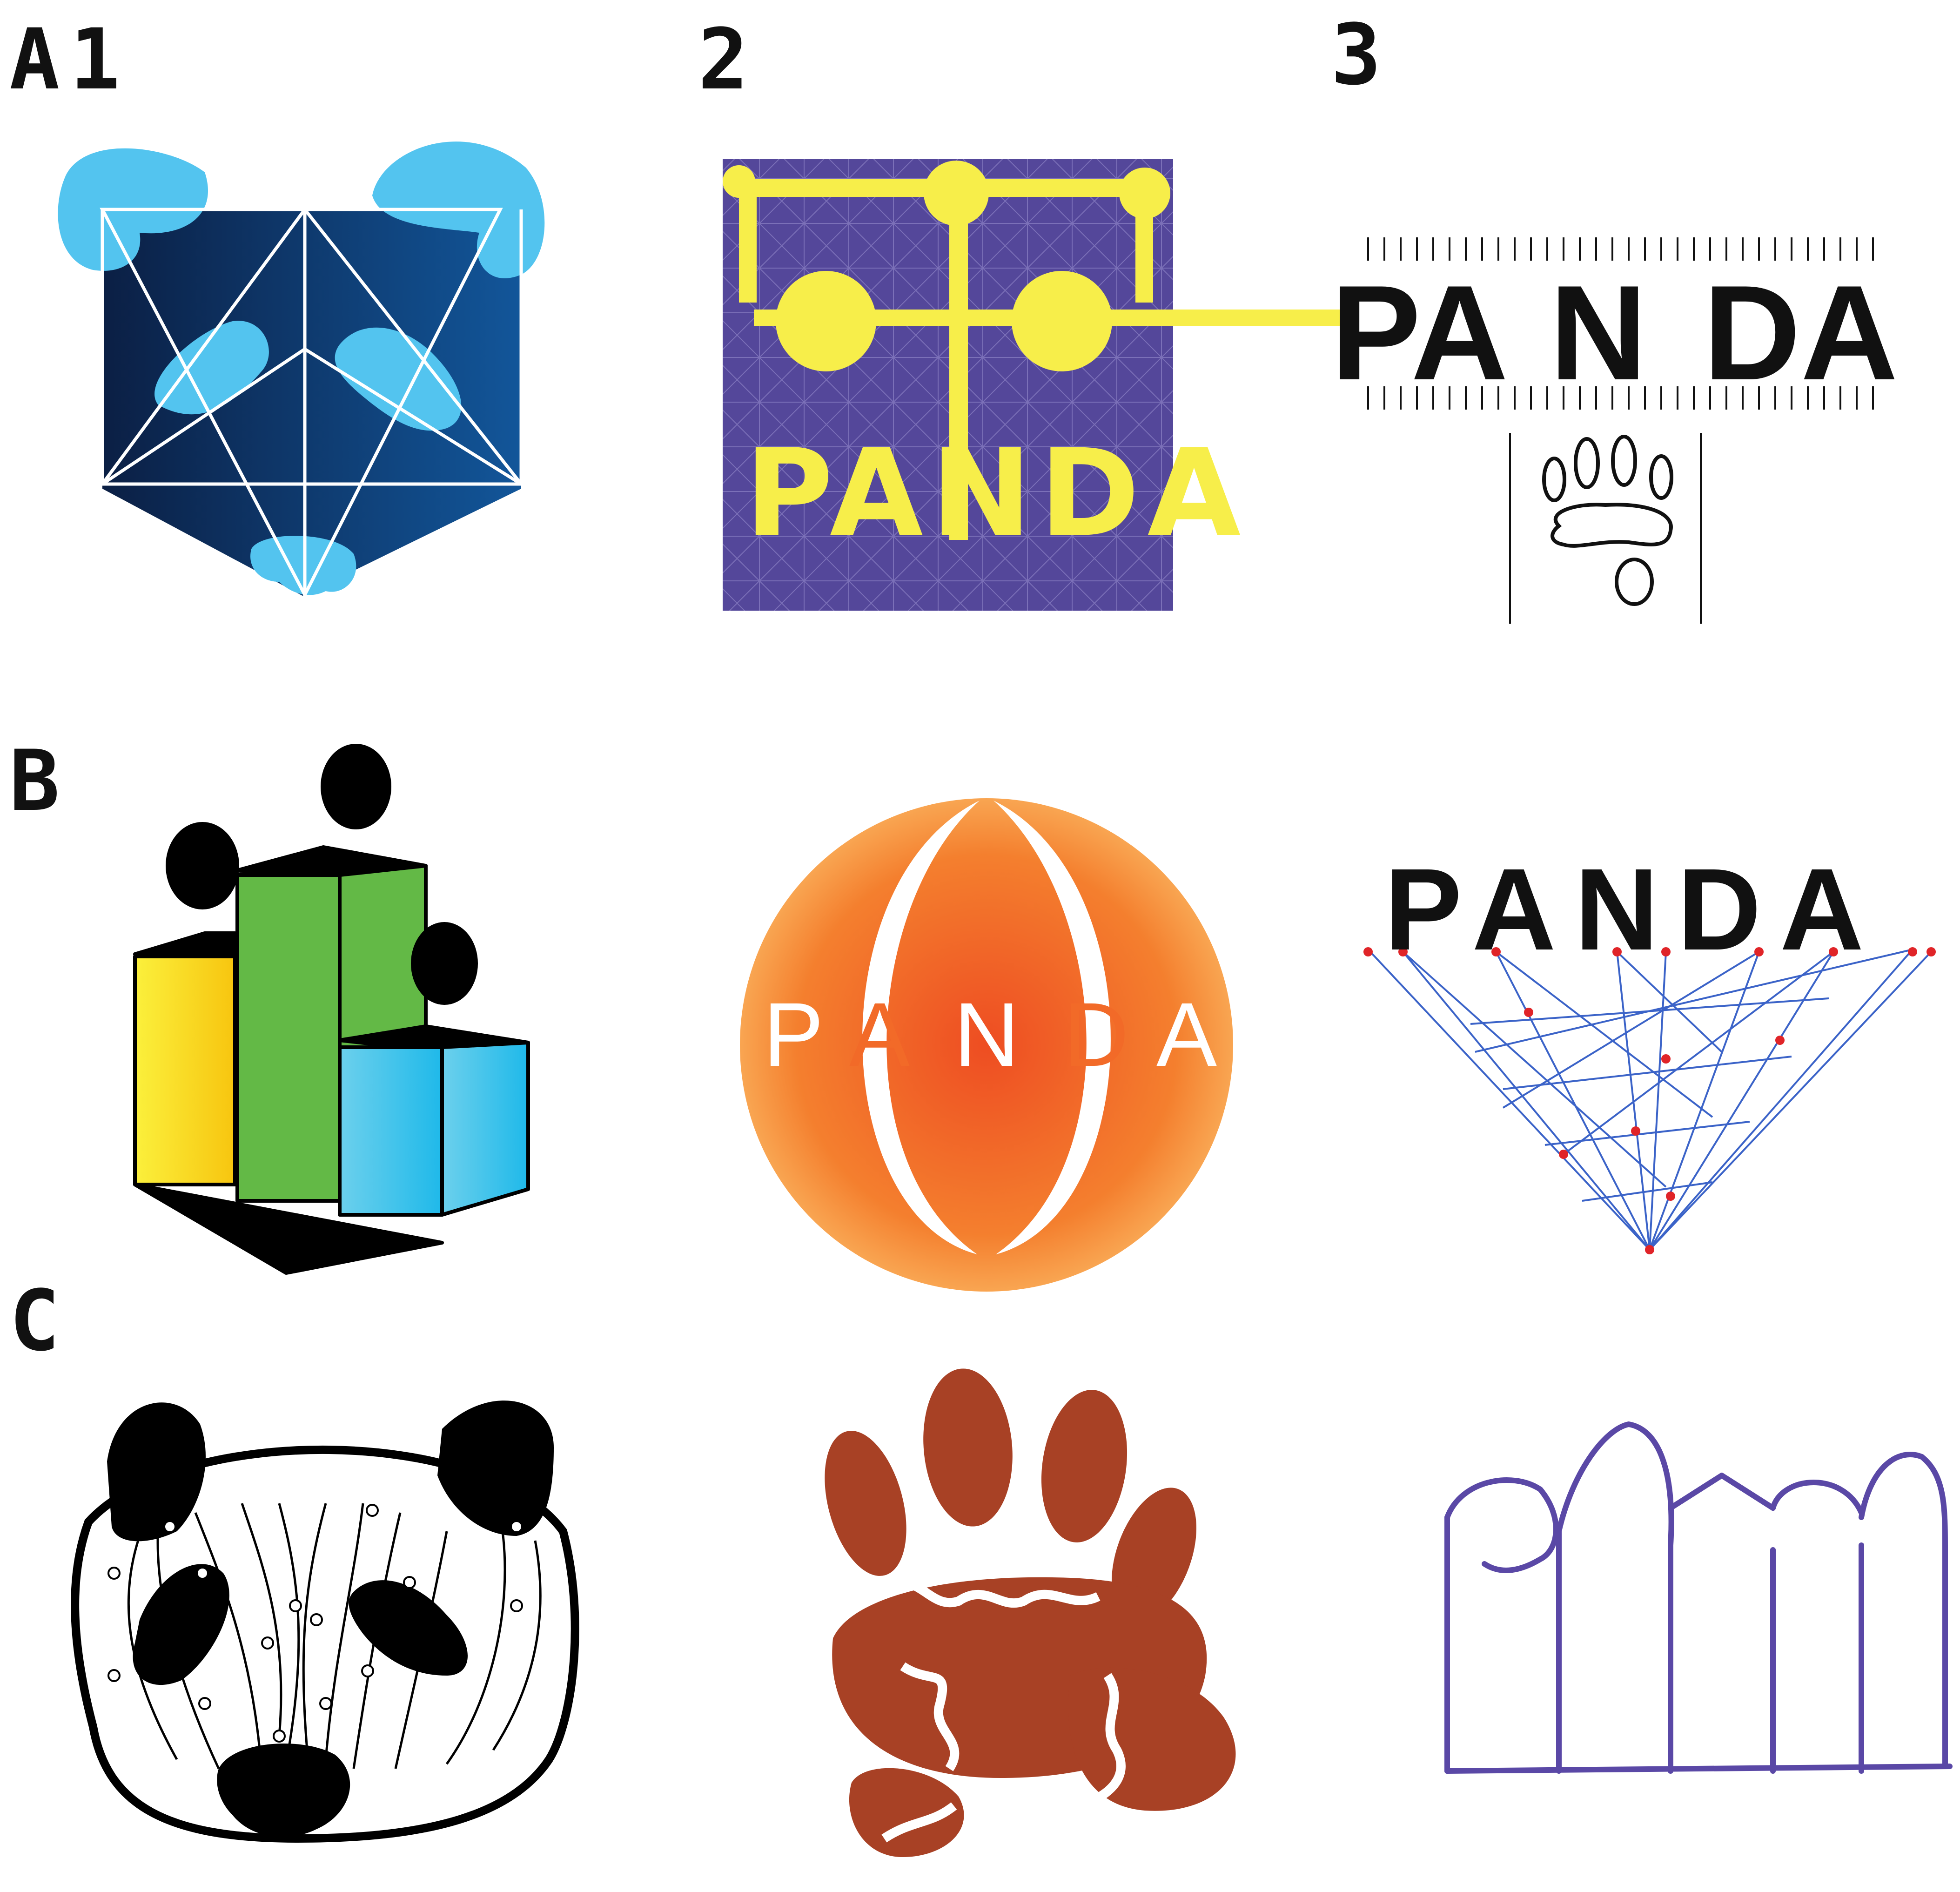 Image resolution: width=1960 pixels, height=1892 pixels. I want to click on logo-b1-bars-panda, so click(331, 1010).